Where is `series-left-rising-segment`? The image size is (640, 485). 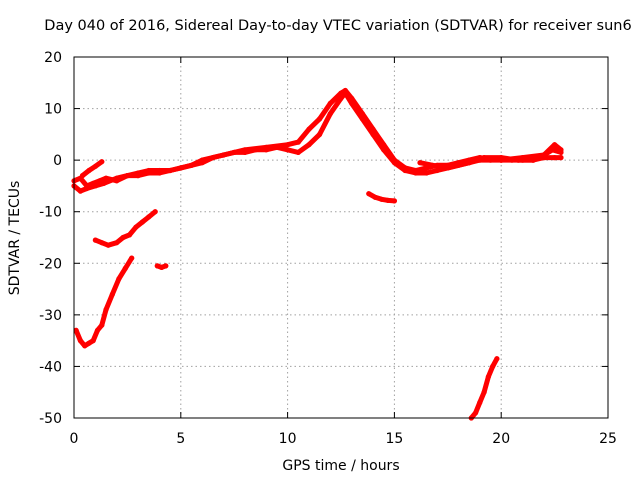
series-left-rising-segment is located at coordinates (125, 228).